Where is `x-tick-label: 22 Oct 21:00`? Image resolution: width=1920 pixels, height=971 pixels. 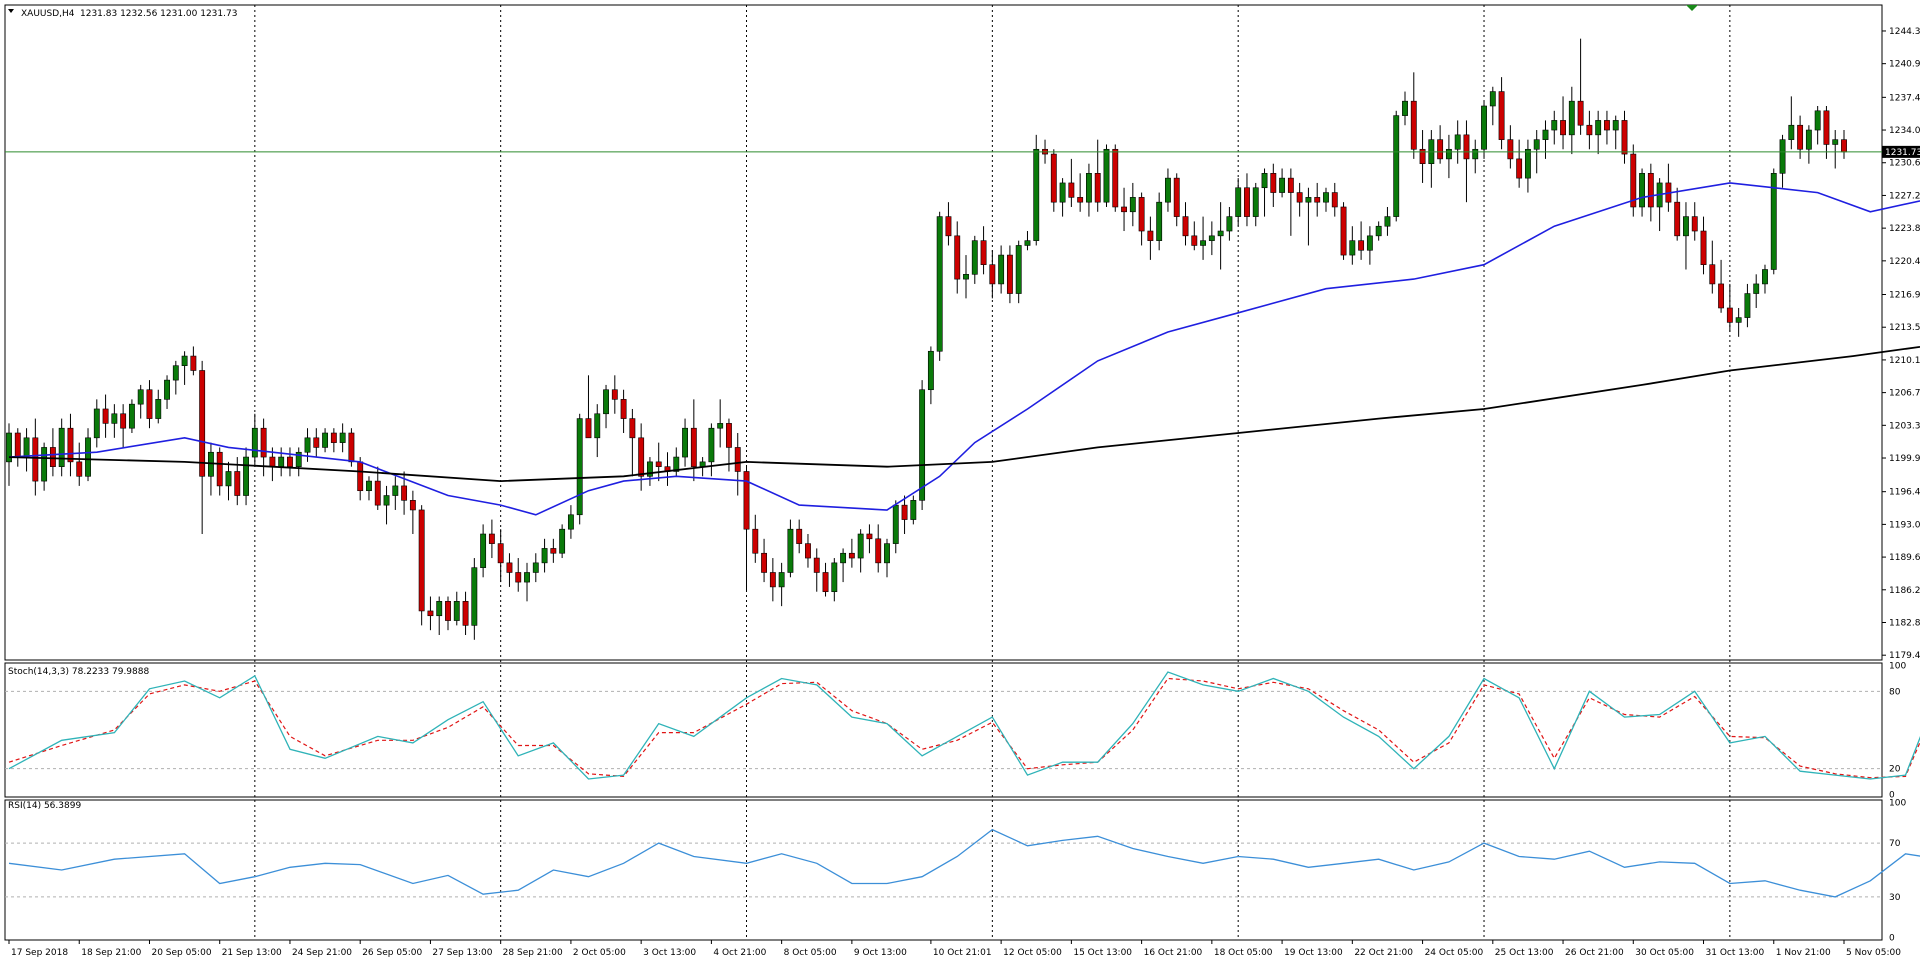 x-tick-label: 22 Oct 21:00 is located at coordinates (1383, 953).